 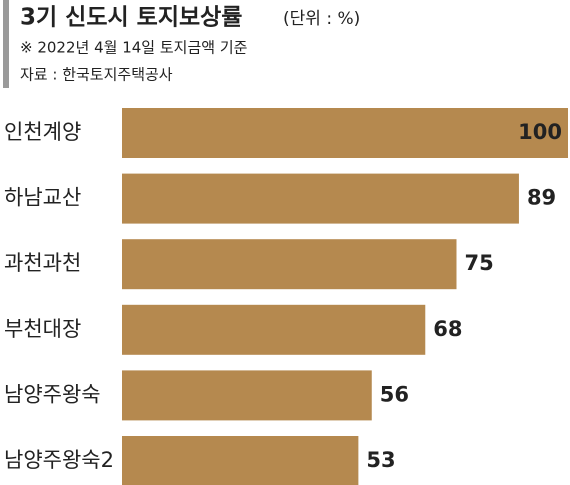 I want to click on value-label: 100, so click(x=540, y=132).